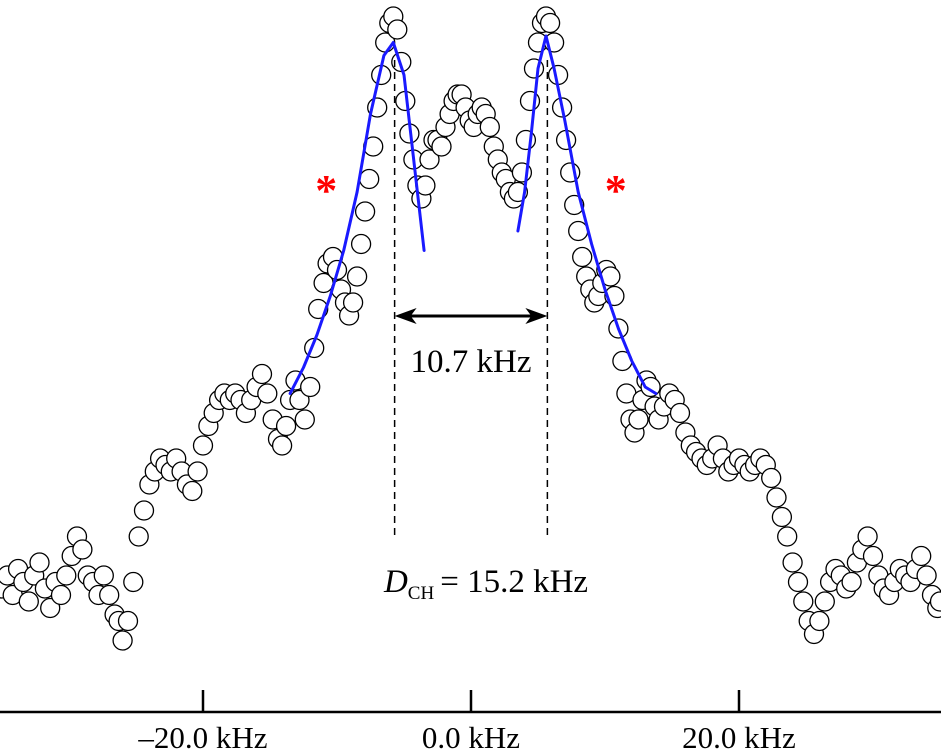  I want to click on arrow-head-left, so click(405, 316).